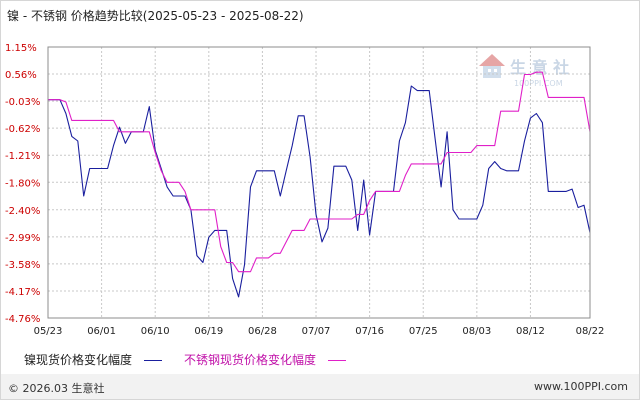 This screenshot has height=400, width=640. Describe the element at coordinates (21, 75) in the screenshot. I see `y-tick-label: 0.56%` at that location.